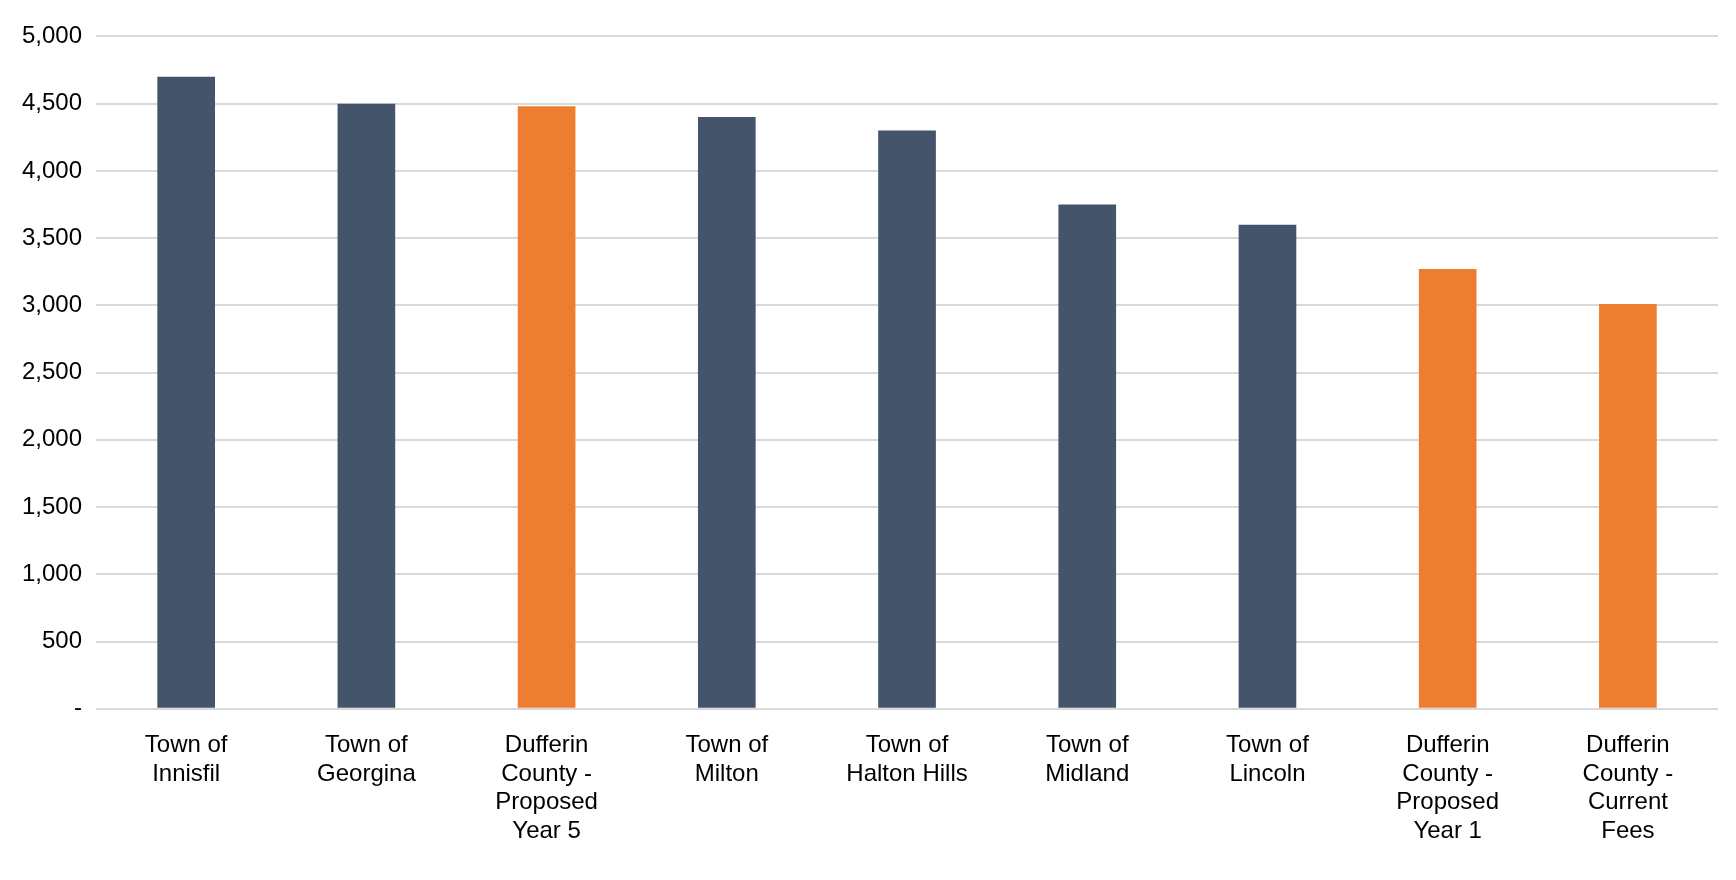 This screenshot has width=1736, height=880. What do you see at coordinates (907, 757) in the screenshot?
I see `x-tick-label: Town of Halton Hills` at bounding box center [907, 757].